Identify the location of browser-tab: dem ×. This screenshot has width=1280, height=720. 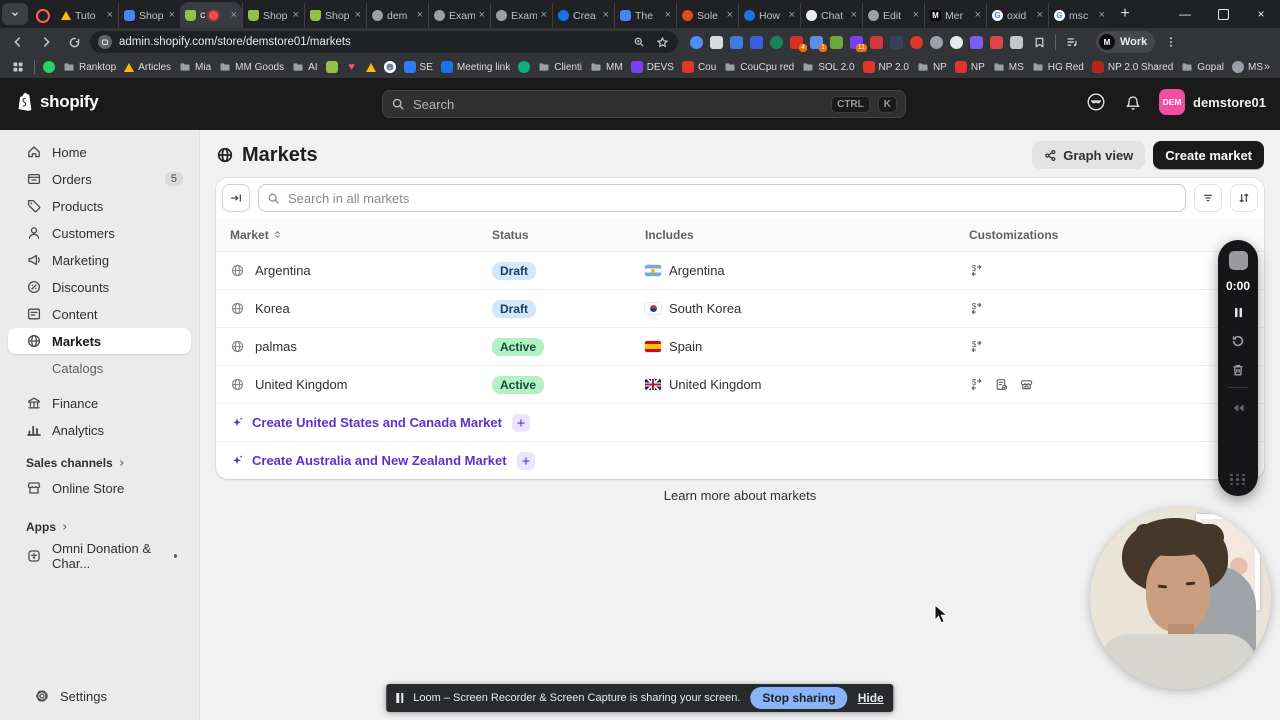
(397, 15).